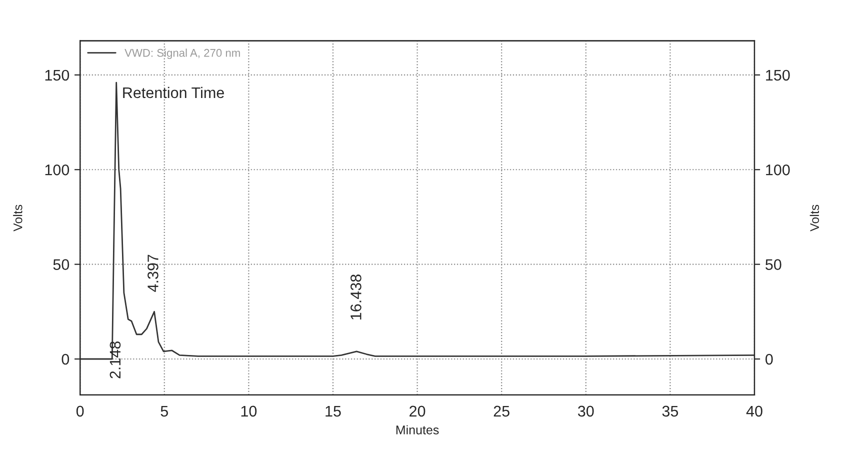  What do you see at coordinates (80, 411) in the screenshot?
I see `x-tick-label: 0` at bounding box center [80, 411].